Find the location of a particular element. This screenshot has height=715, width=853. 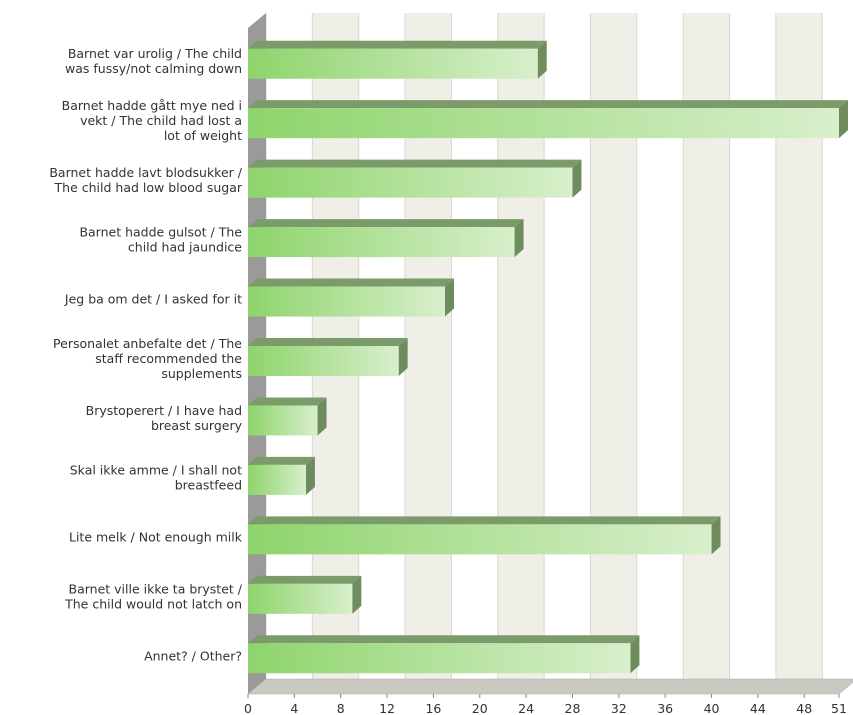

category-label-line: vekt / The child had lost a is located at coordinates (161, 120).